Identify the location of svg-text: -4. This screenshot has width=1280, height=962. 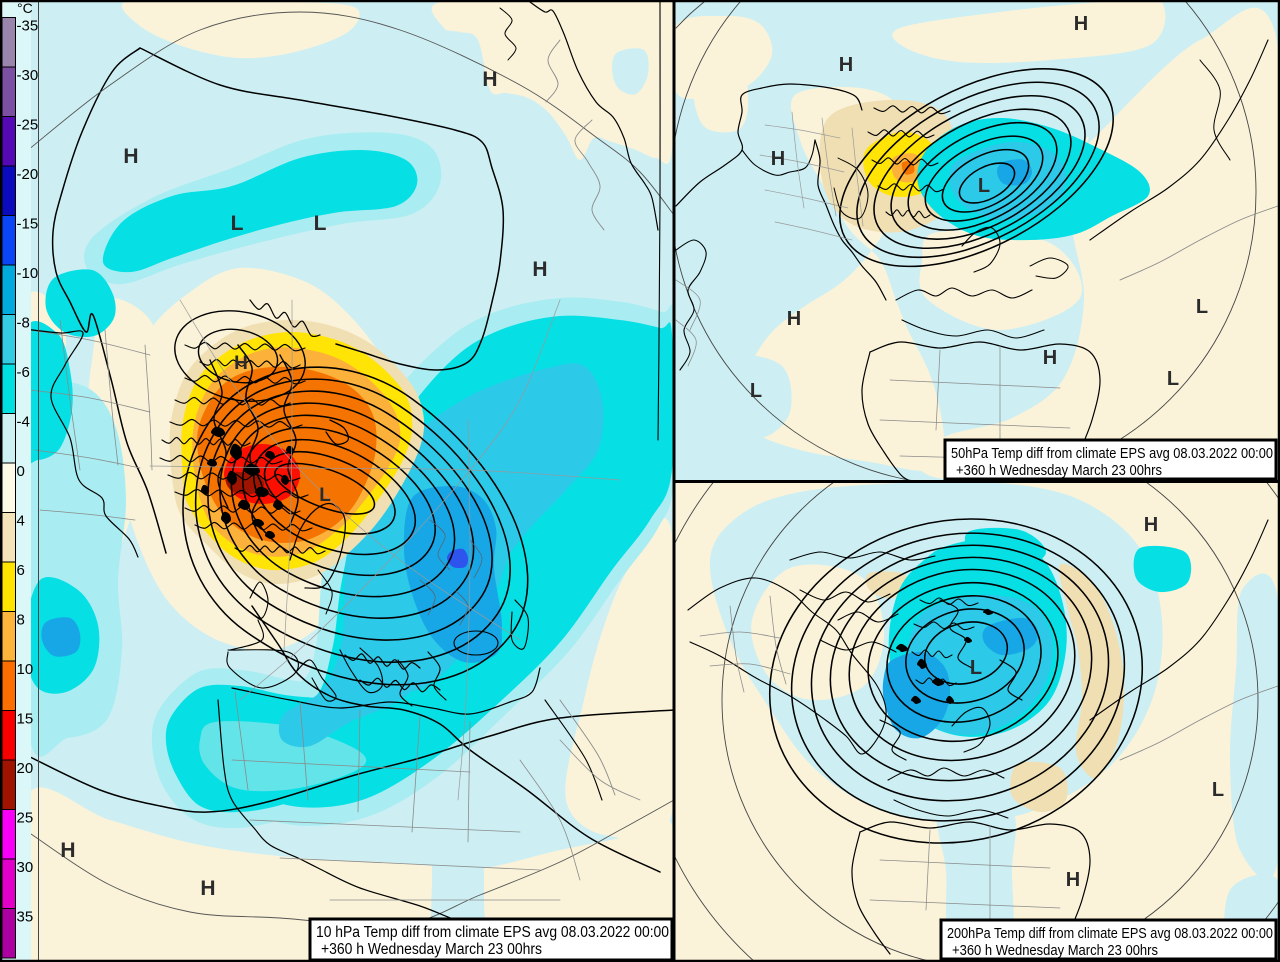
(23, 422).